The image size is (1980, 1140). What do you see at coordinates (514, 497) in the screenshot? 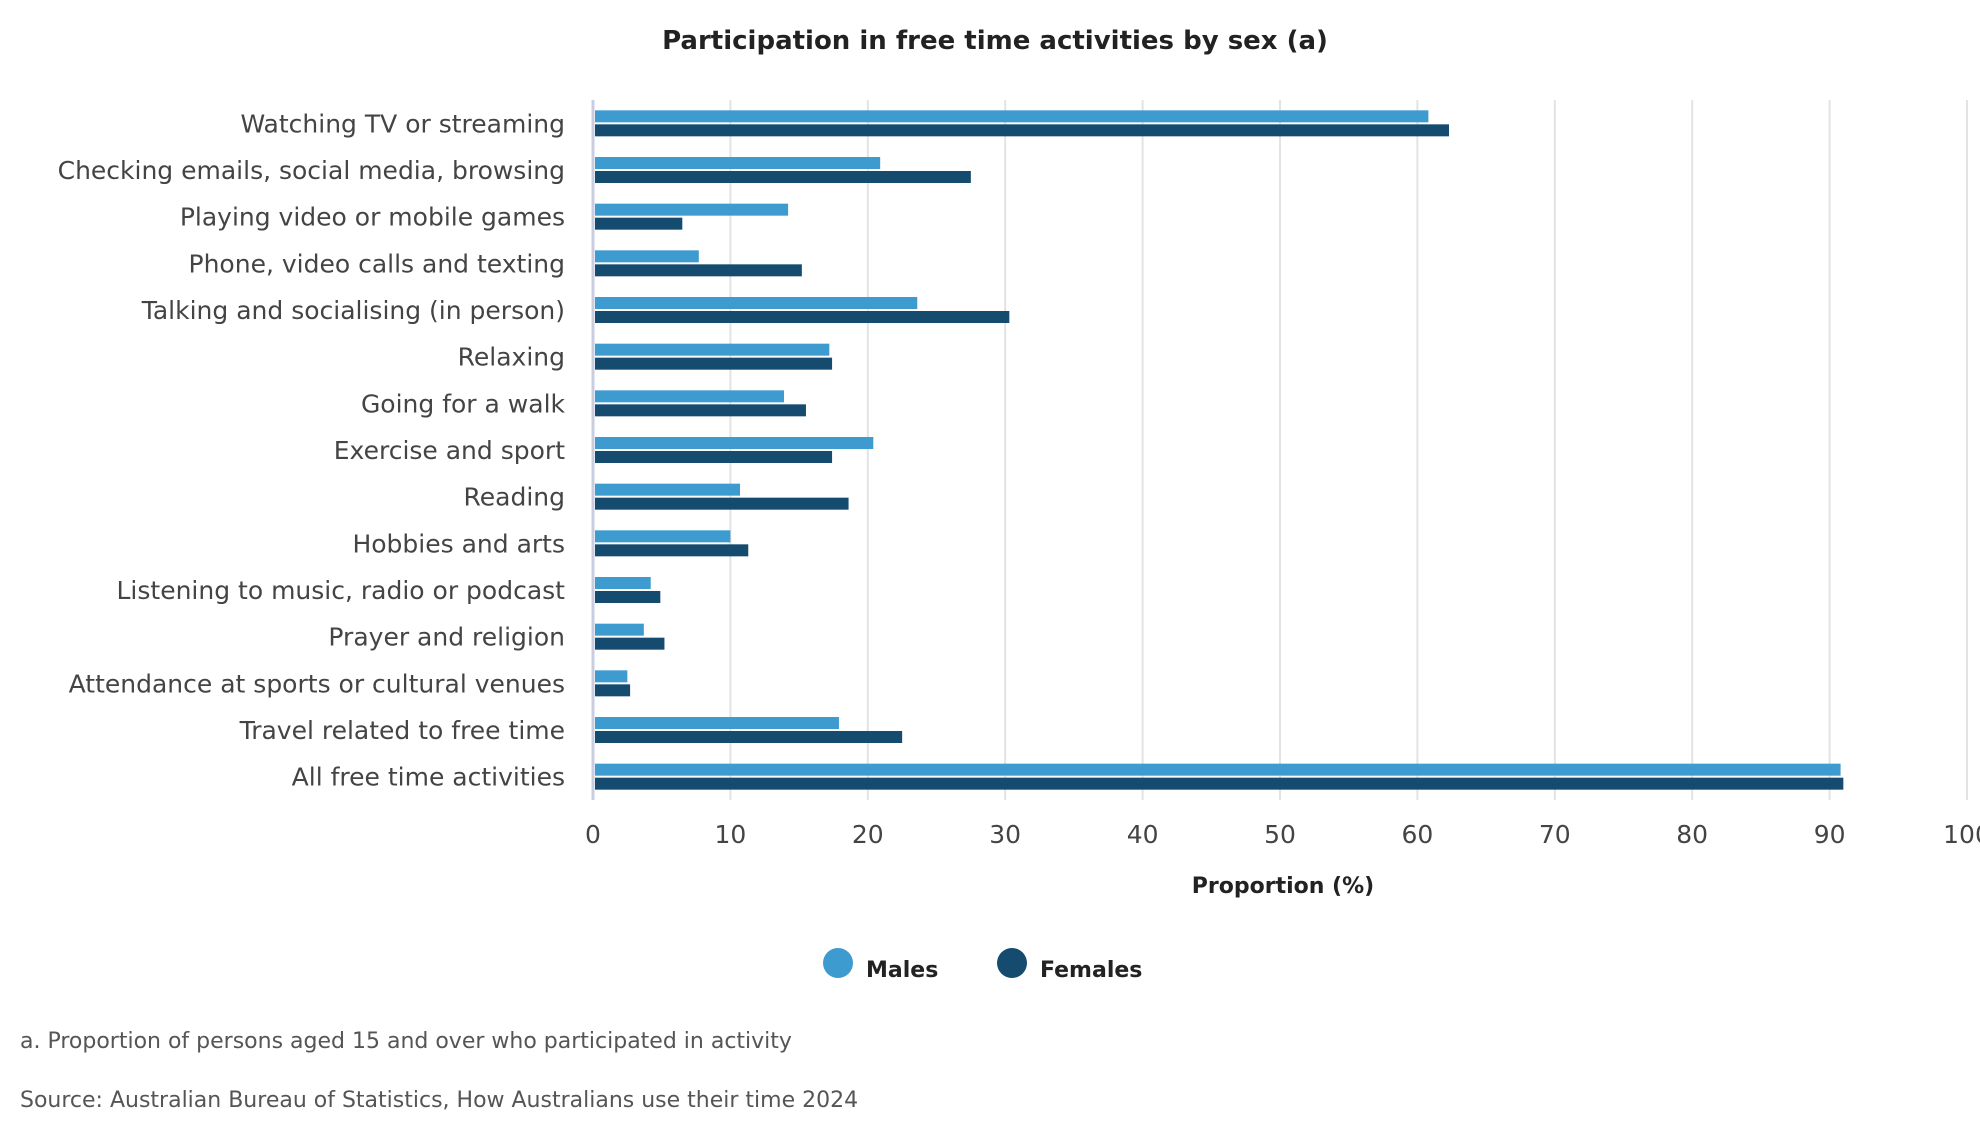
I see `category-label: Reading` at bounding box center [514, 497].